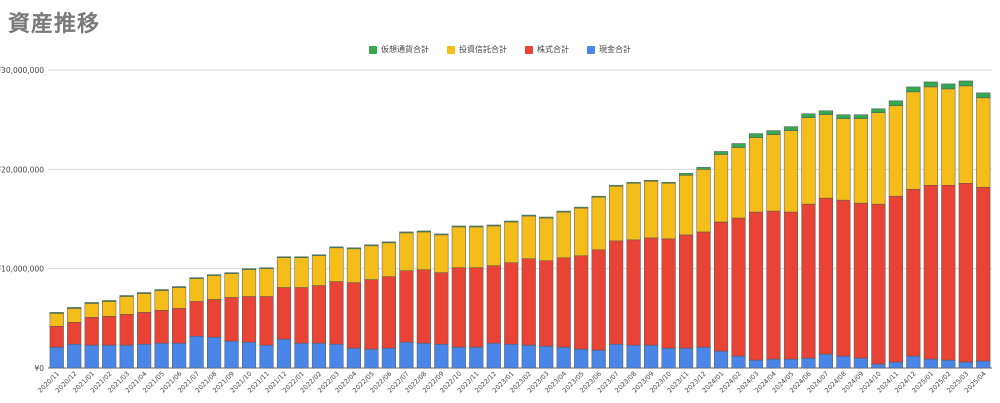 The image size is (1000, 403). Describe the element at coordinates (483, 49) in the screenshot. I see `legend-label: 投資信託合計` at that location.